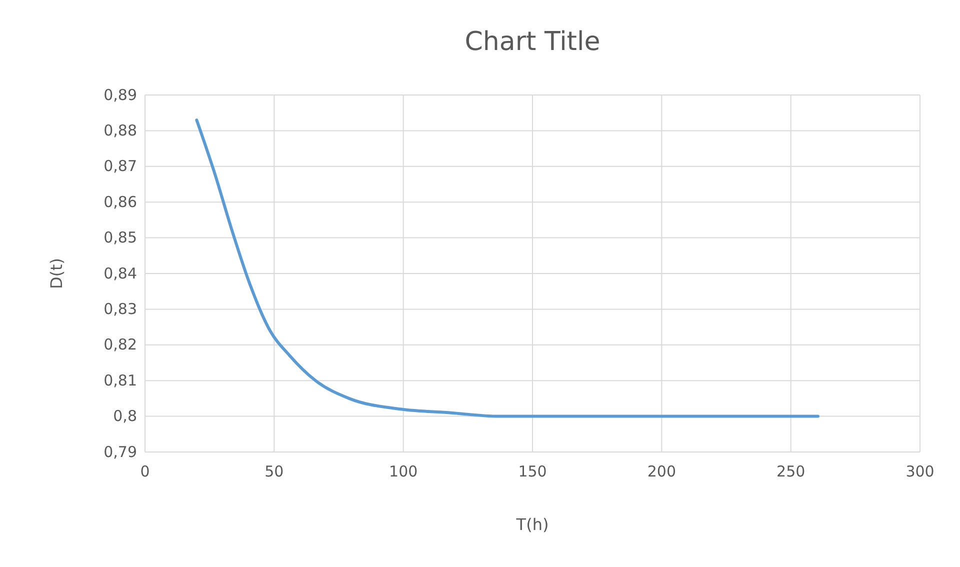 The image size is (960, 567). Describe the element at coordinates (120, 451) in the screenshot. I see `y-tick-label: 0,79` at that location.